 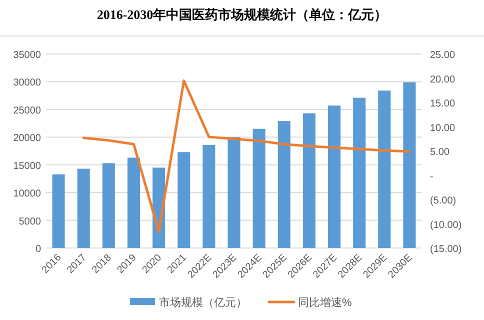 What do you see at coordinates (27, 166) in the screenshot?
I see `y-tick-label: 15000` at bounding box center [27, 166].